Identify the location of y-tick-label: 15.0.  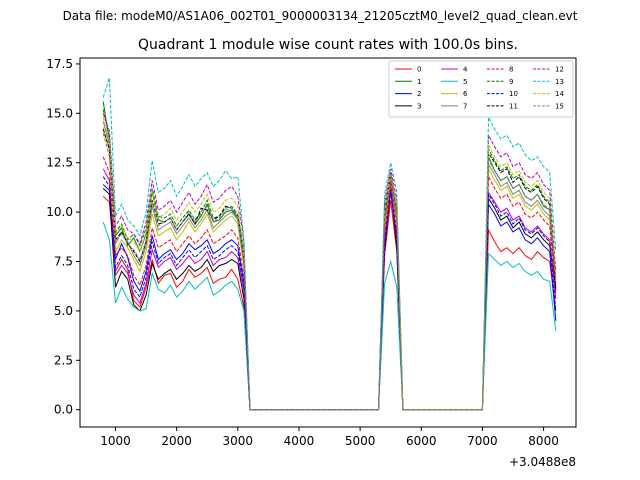
(59, 113).